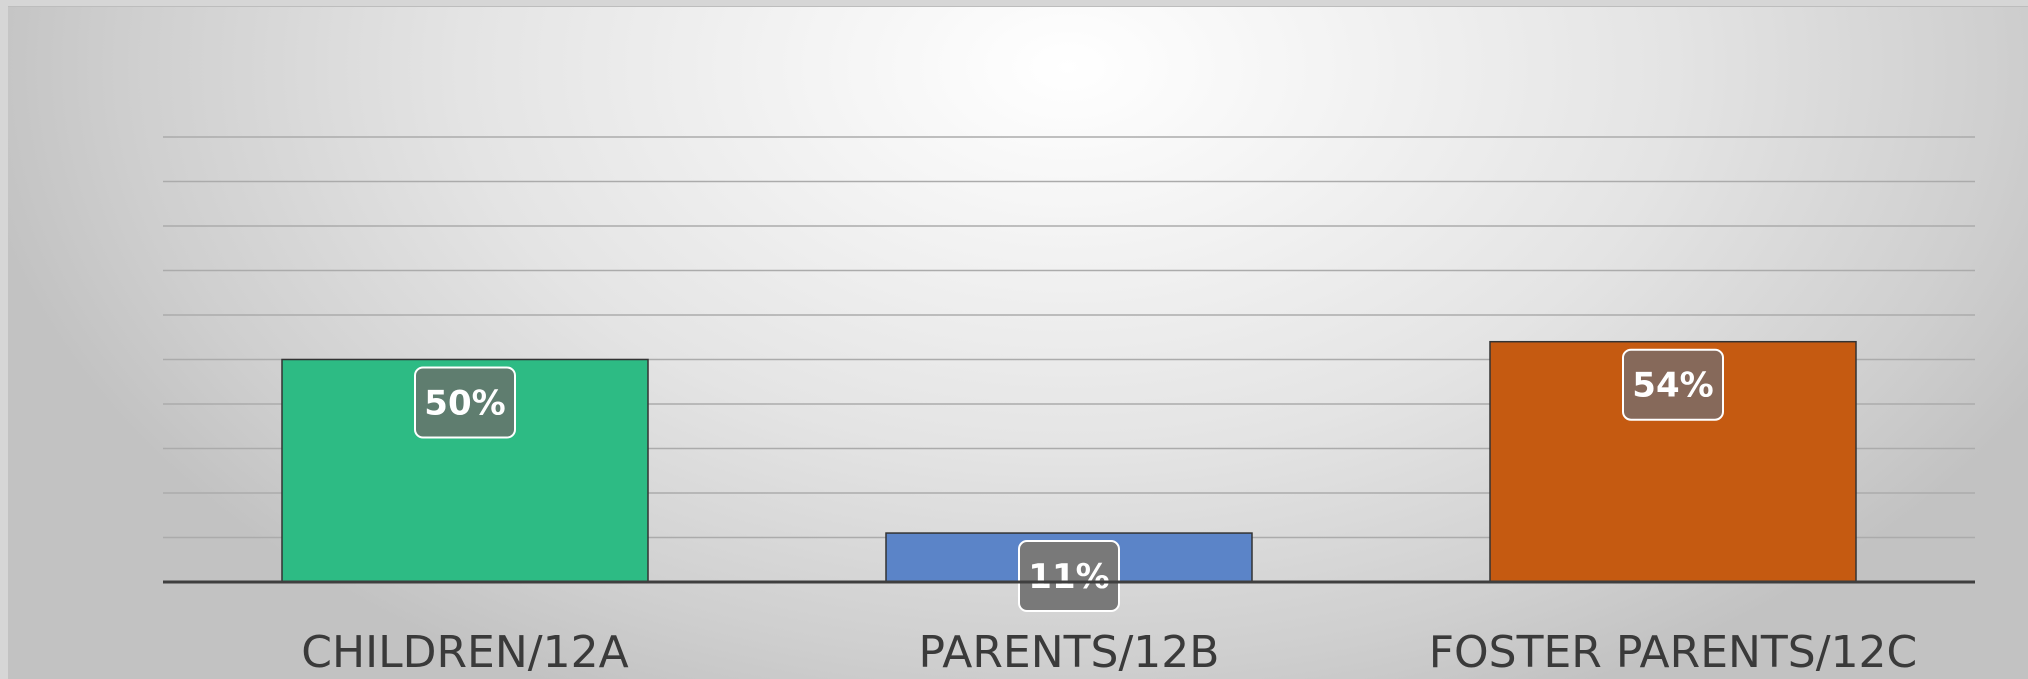 Image resolution: width=2028 pixels, height=679 pixels. Describe the element at coordinates (1069, 652) in the screenshot. I see `category-label-parents-12b: PARENTS/12B` at that location.